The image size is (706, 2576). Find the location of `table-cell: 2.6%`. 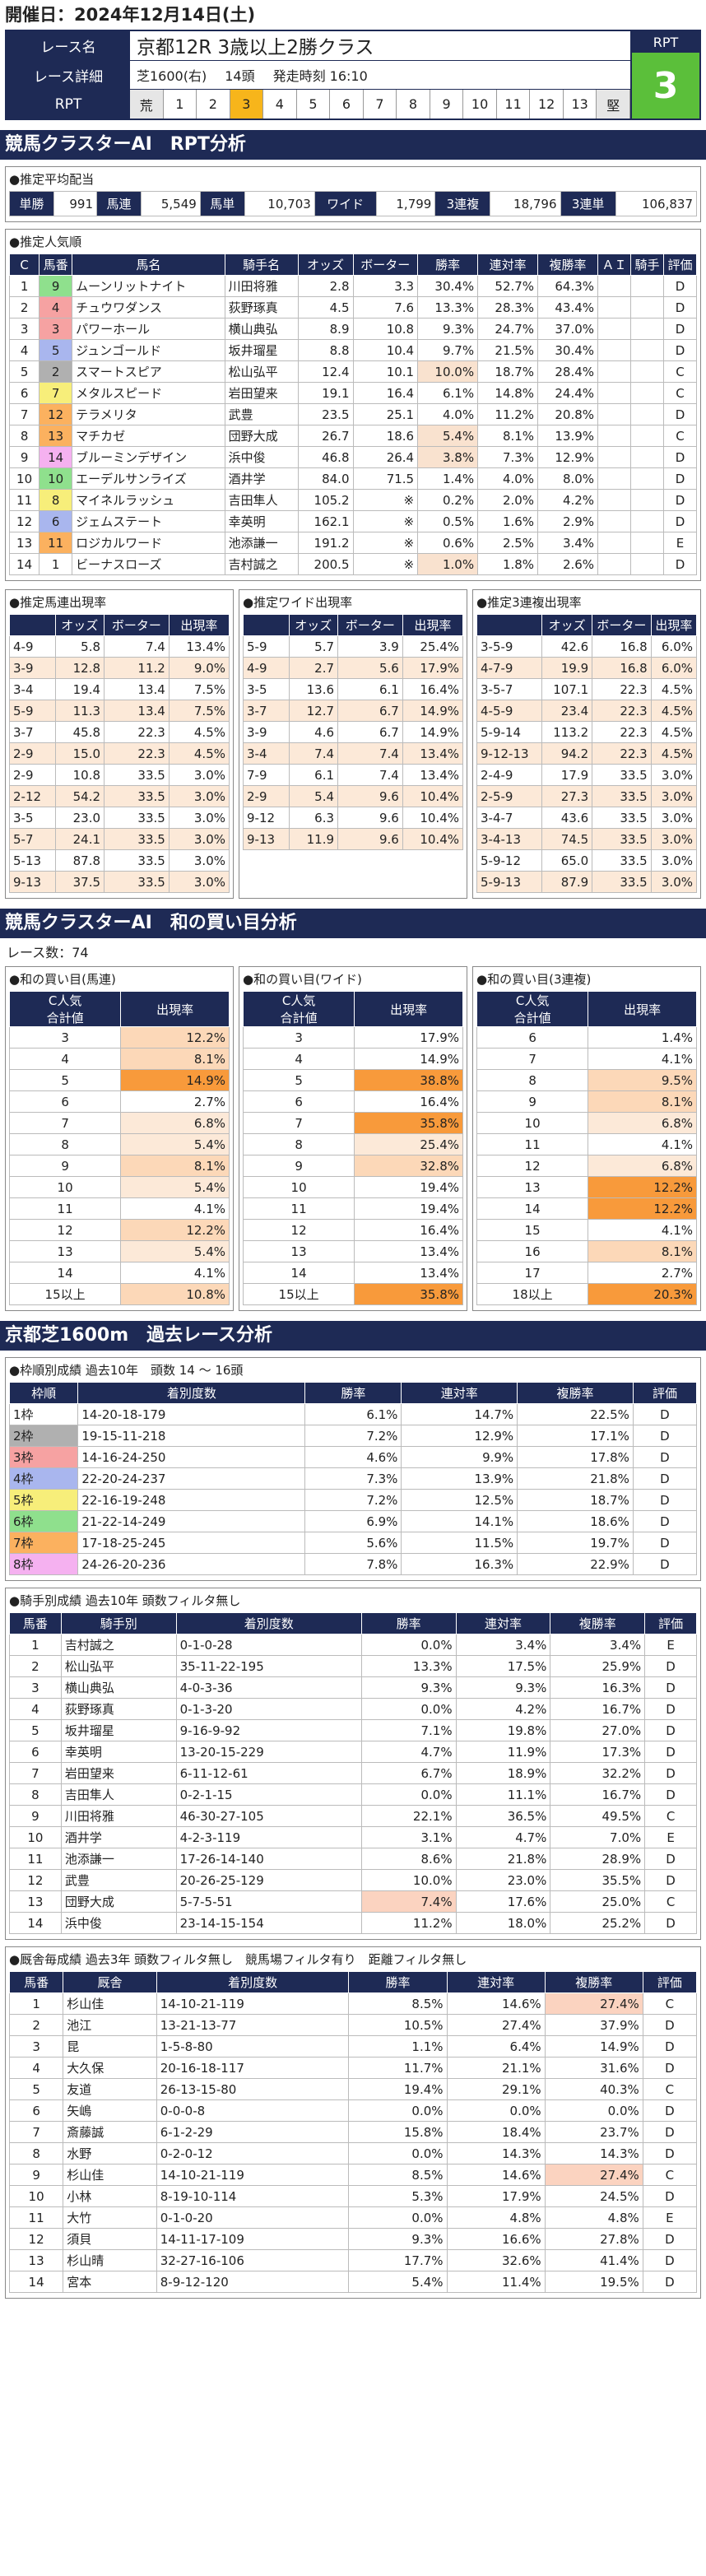

table-cell: 2.6% is located at coordinates (568, 564).